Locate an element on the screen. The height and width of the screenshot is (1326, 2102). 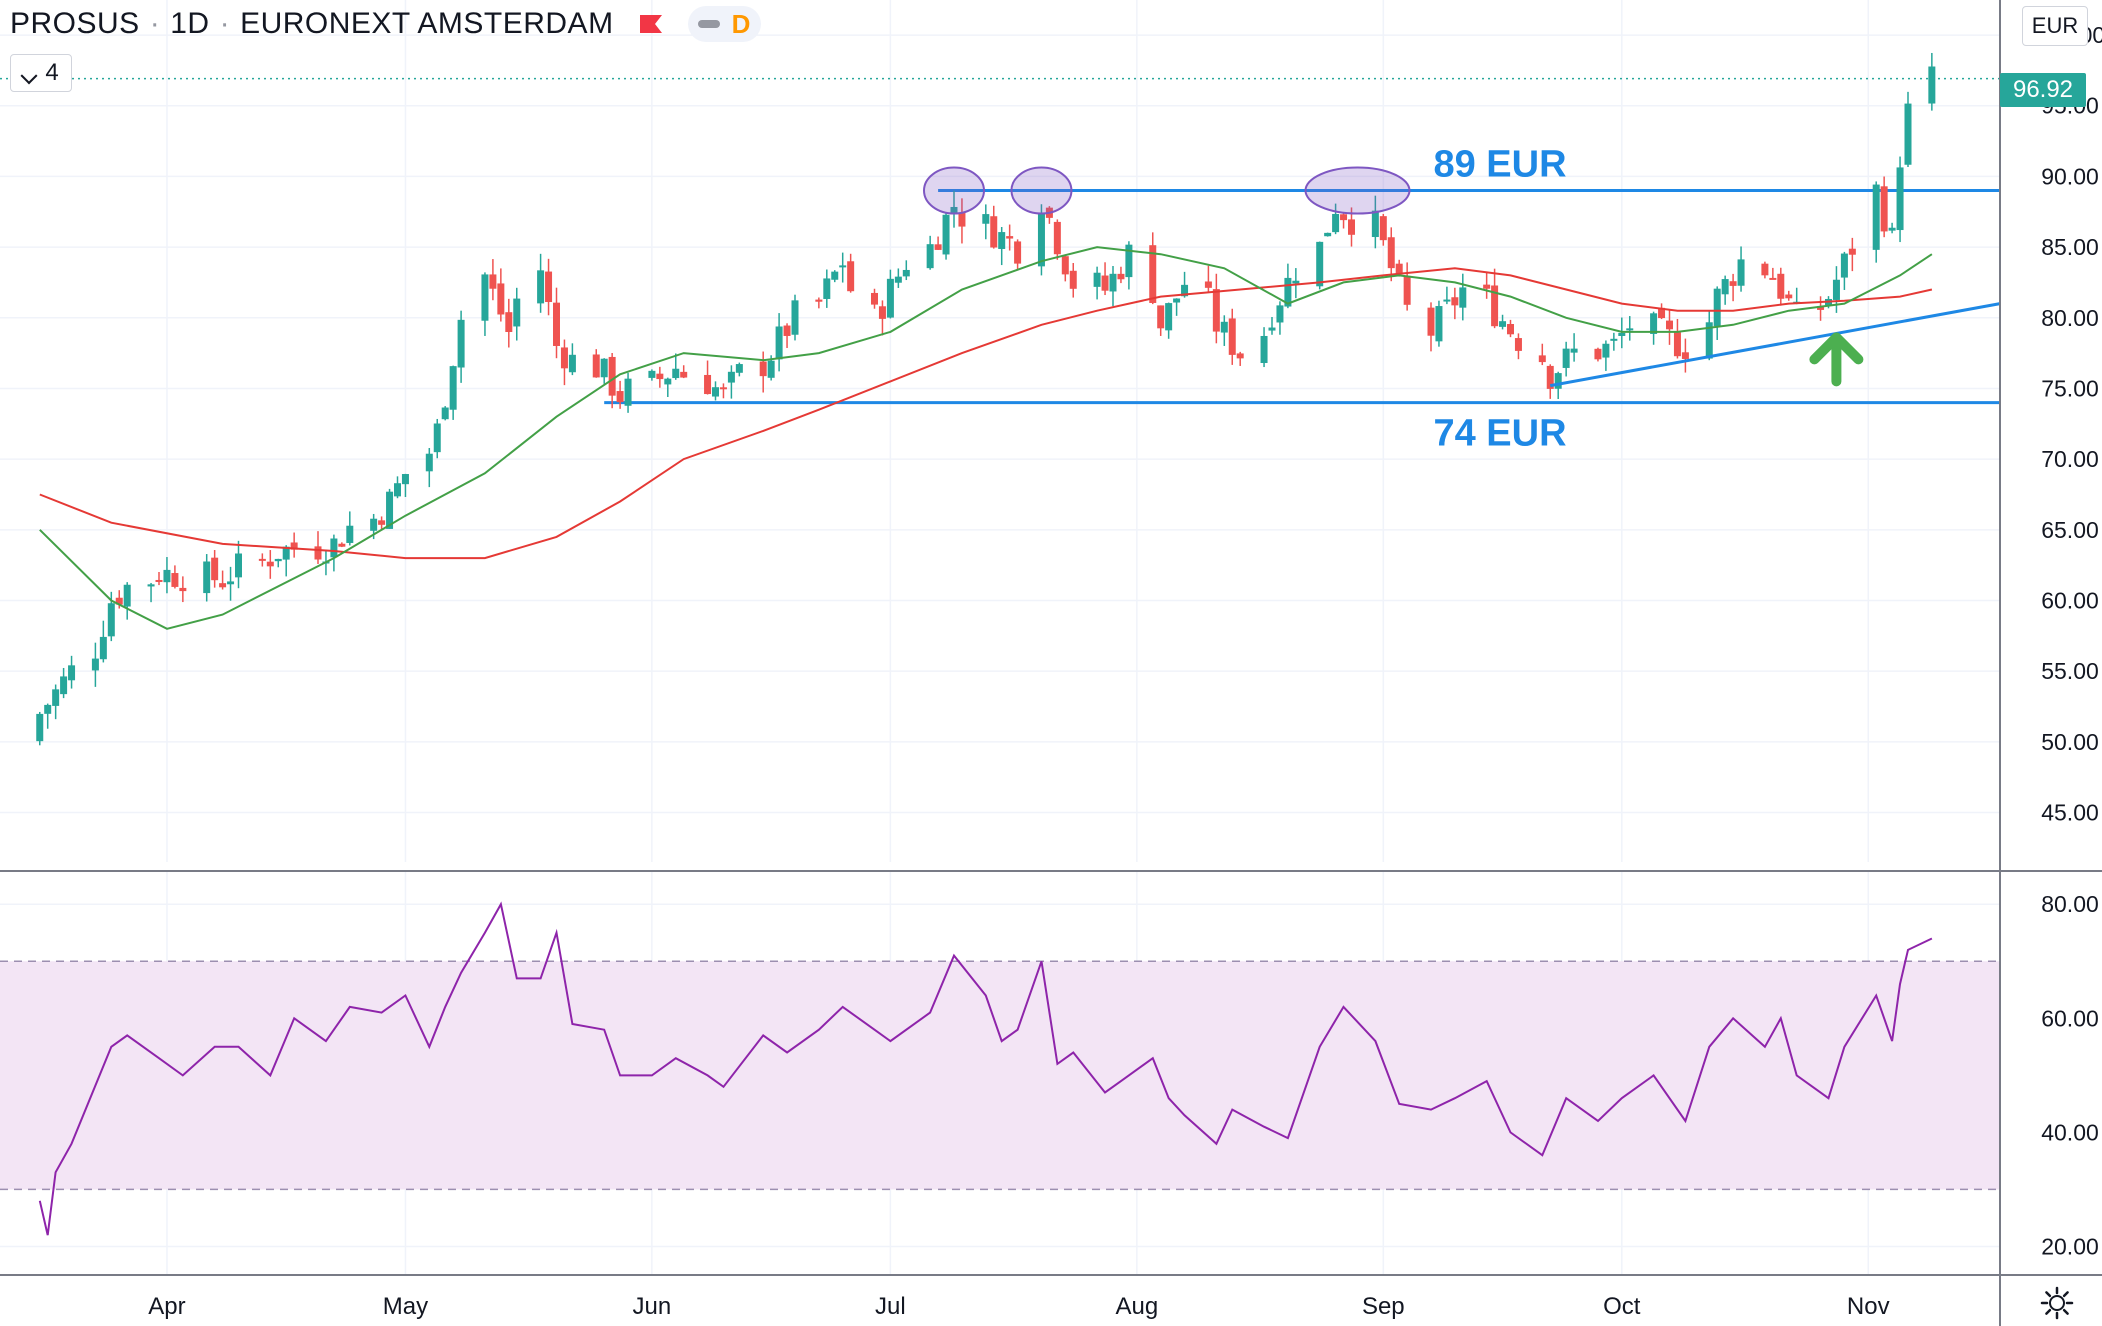
symbol-title: PROSUS · 1D · EURONEXT AMSTERDAM D is located at coordinates (385, 24).